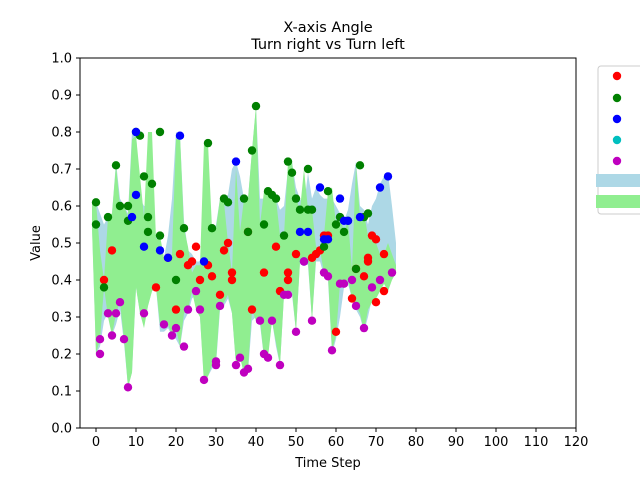 This screenshot has height=480, width=640. Describe the element at coordinates (376, 442) in the screenshot. I see `x-tick-label: 70` at that location.